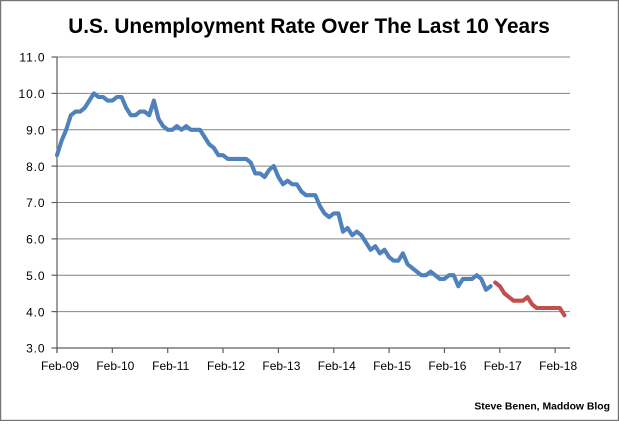 The width and height of the screenshot is (619, 426). What do you see at coordinates (542, 407) in the screenshot?
I see `svg-text: Steve Benen, Maddow Blog` at bounding box center [542, 407].